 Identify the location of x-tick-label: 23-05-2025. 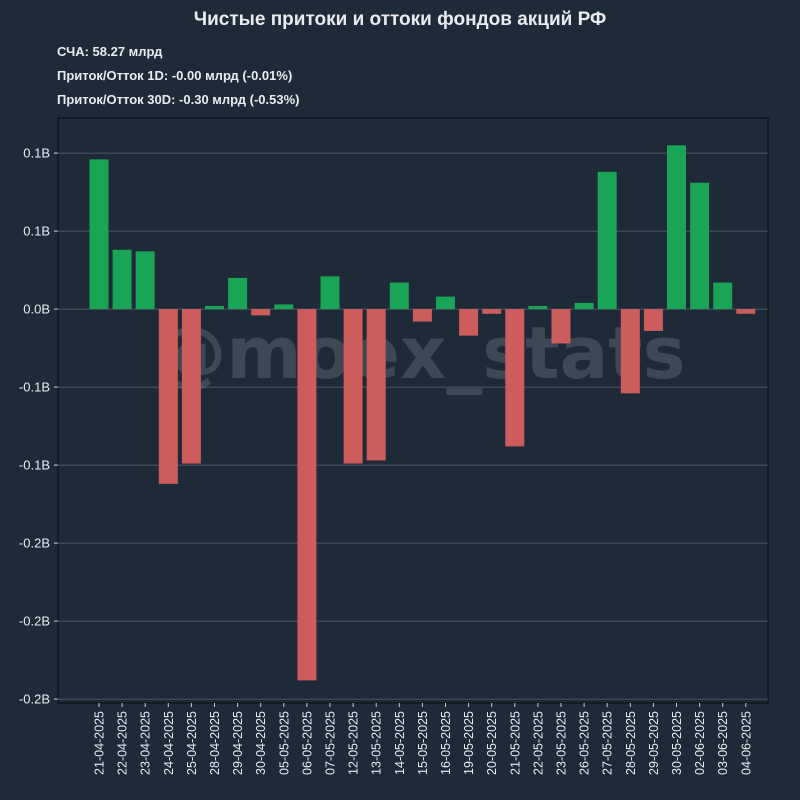
(562, 743).